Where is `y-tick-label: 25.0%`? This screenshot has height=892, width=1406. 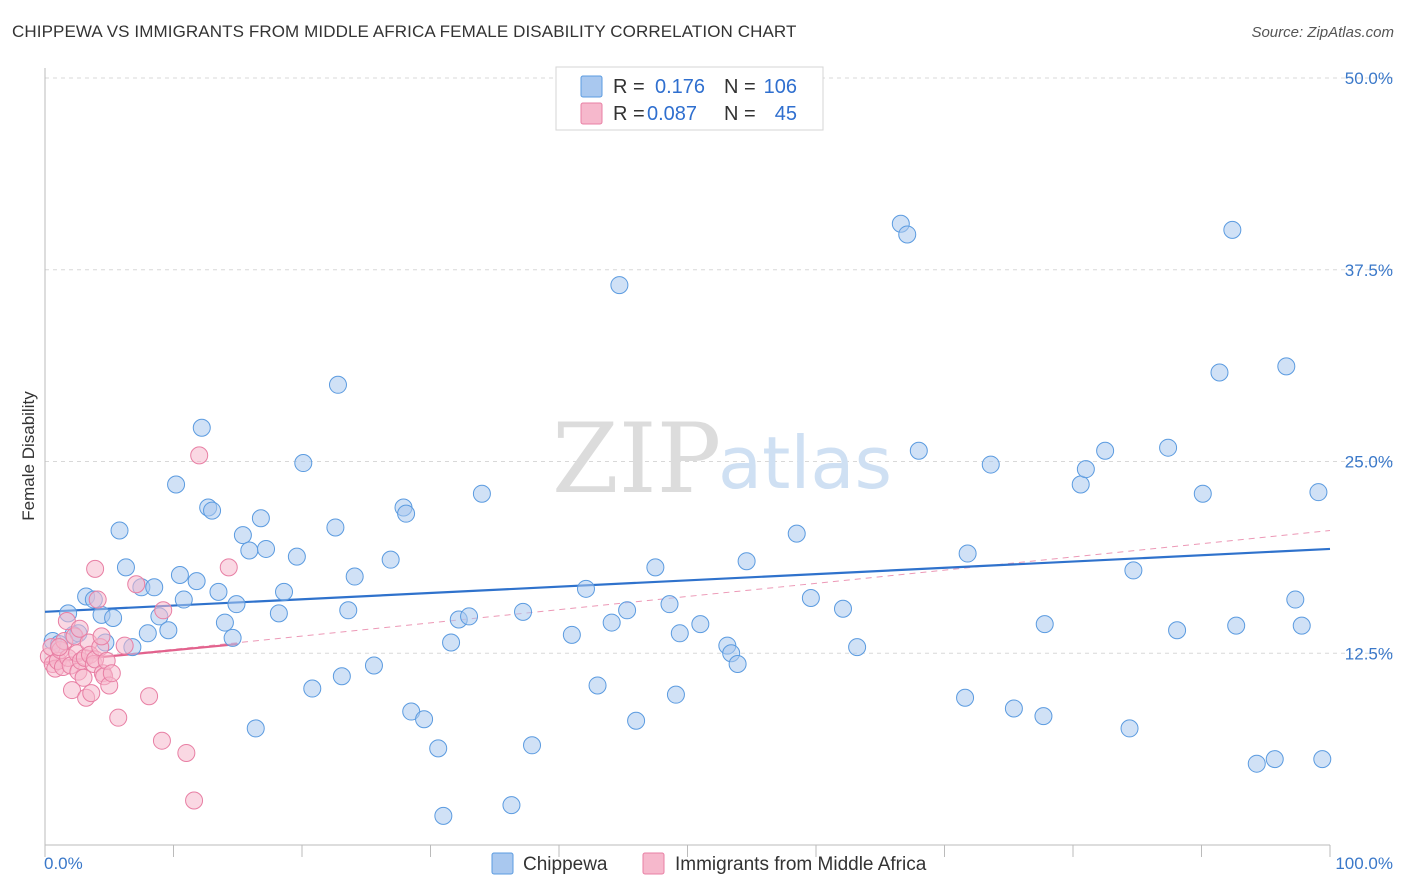
y-tick-label: 25.0% is located at coordinates (1369, 462).